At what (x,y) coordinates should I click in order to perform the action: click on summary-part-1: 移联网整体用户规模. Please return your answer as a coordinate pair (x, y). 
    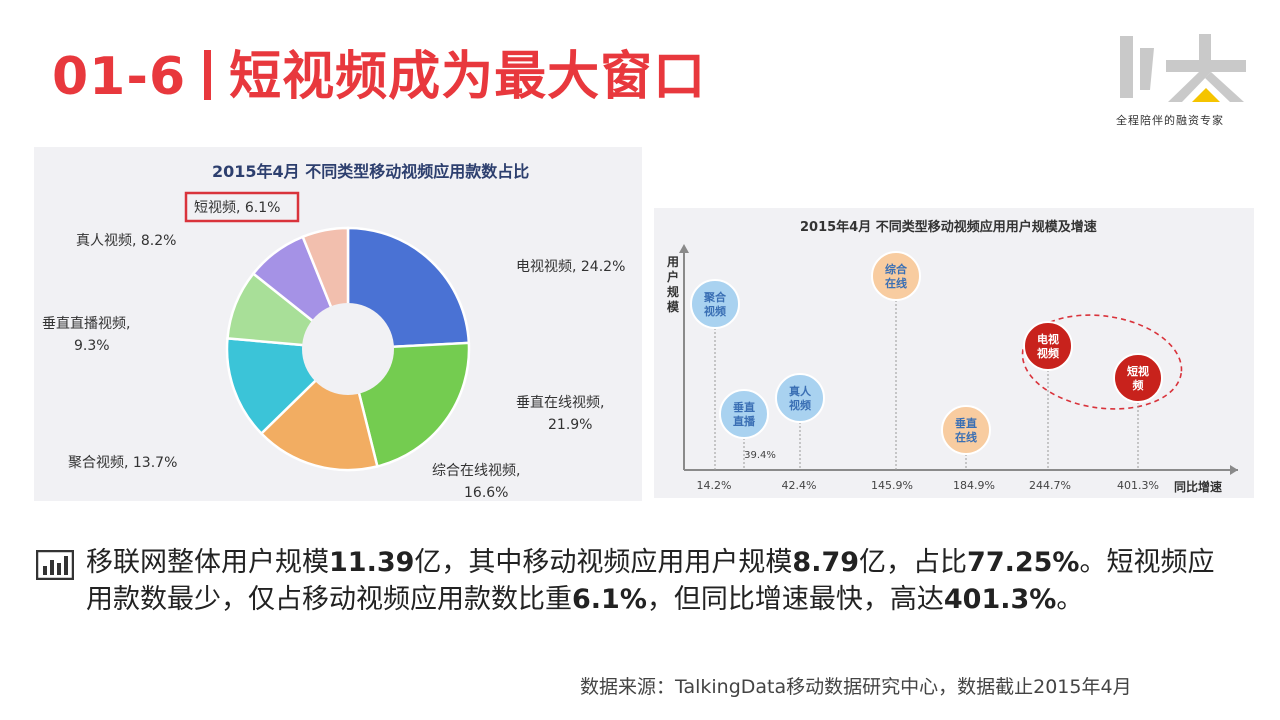
    Looking at the image, I should click on (207, 562).